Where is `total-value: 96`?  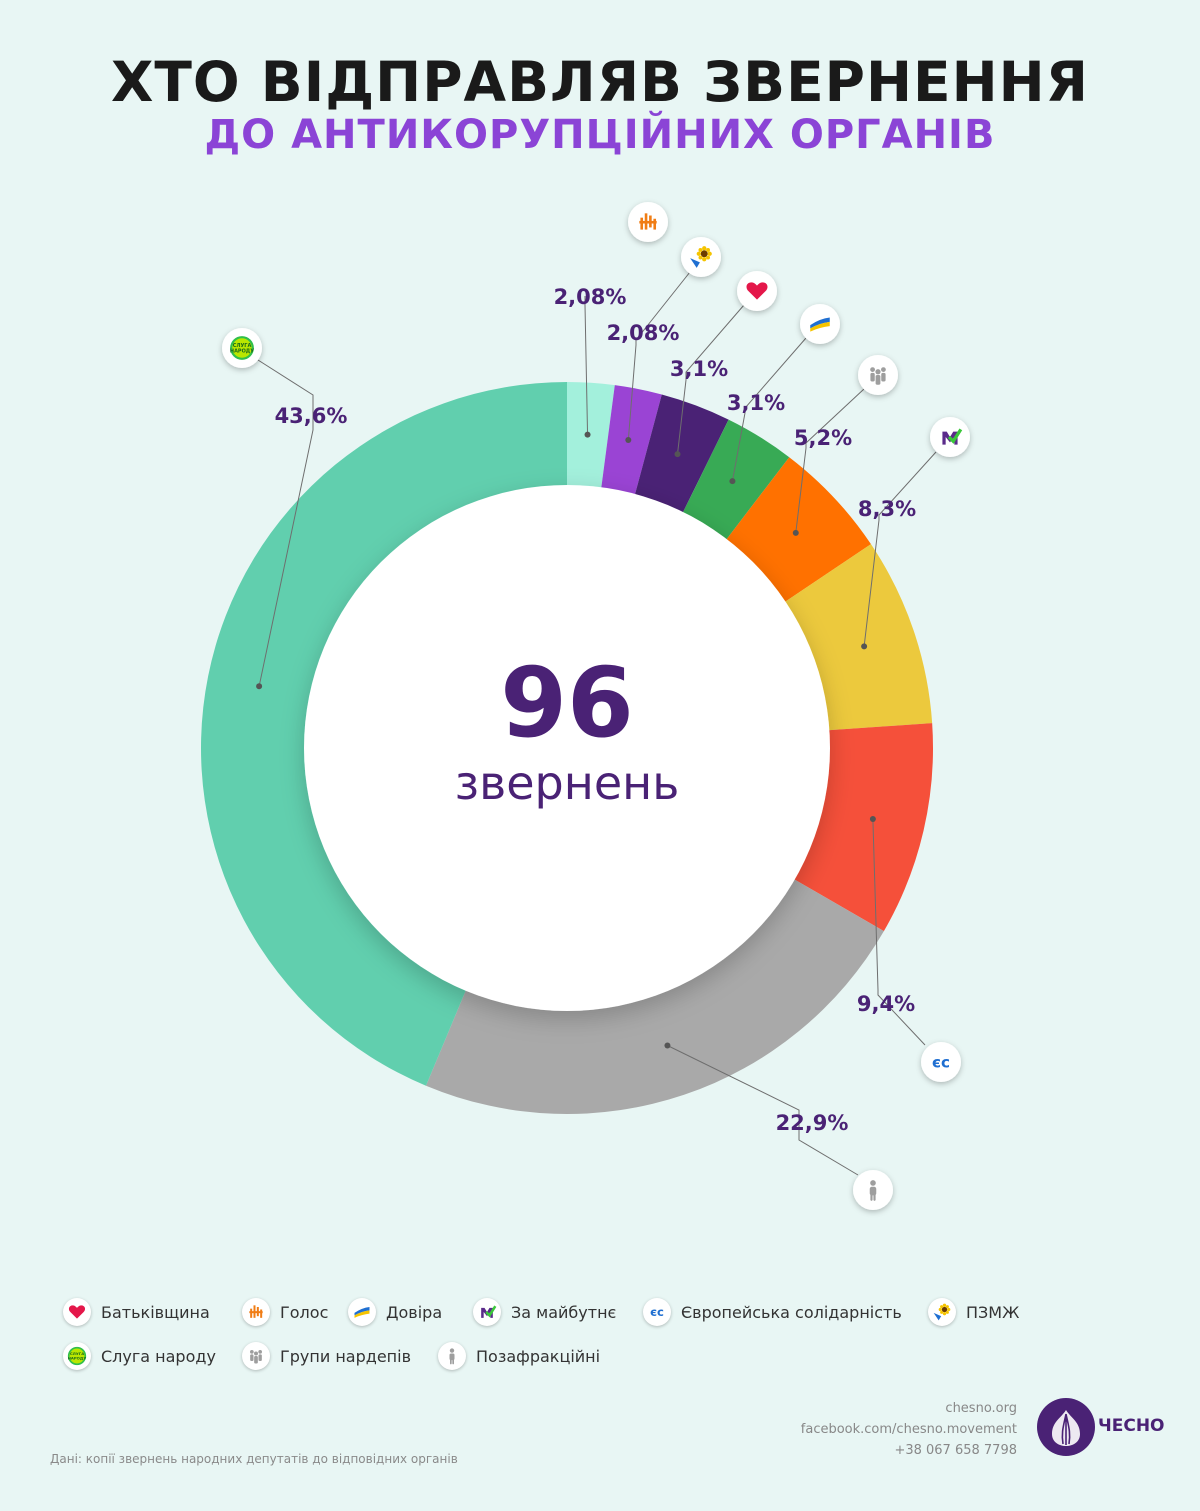
total-value: 96 is located at coordinates (567, 703).